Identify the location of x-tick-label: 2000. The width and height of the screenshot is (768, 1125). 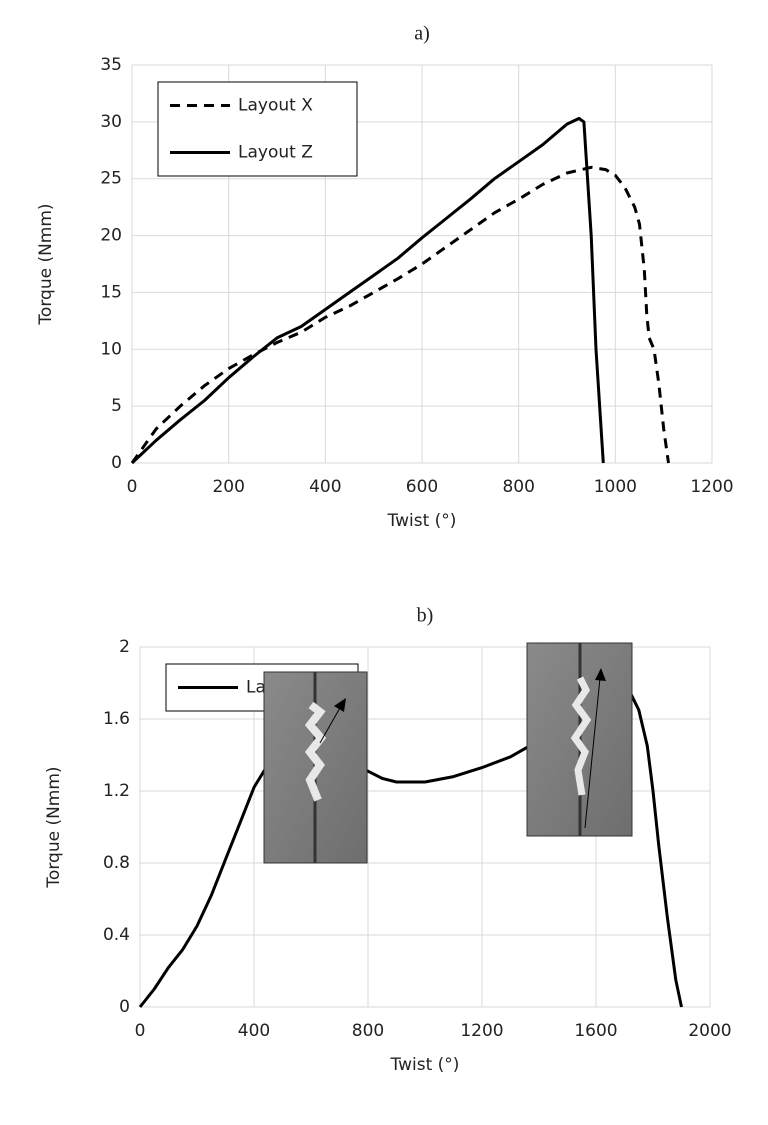
(709, 1031).